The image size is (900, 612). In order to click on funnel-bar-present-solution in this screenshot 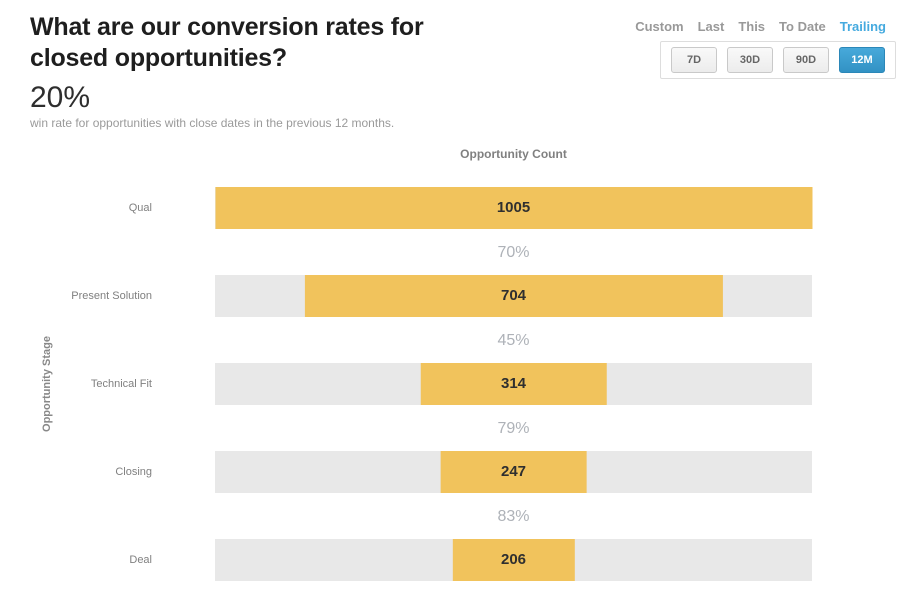, I will do `click(513, 296)`.